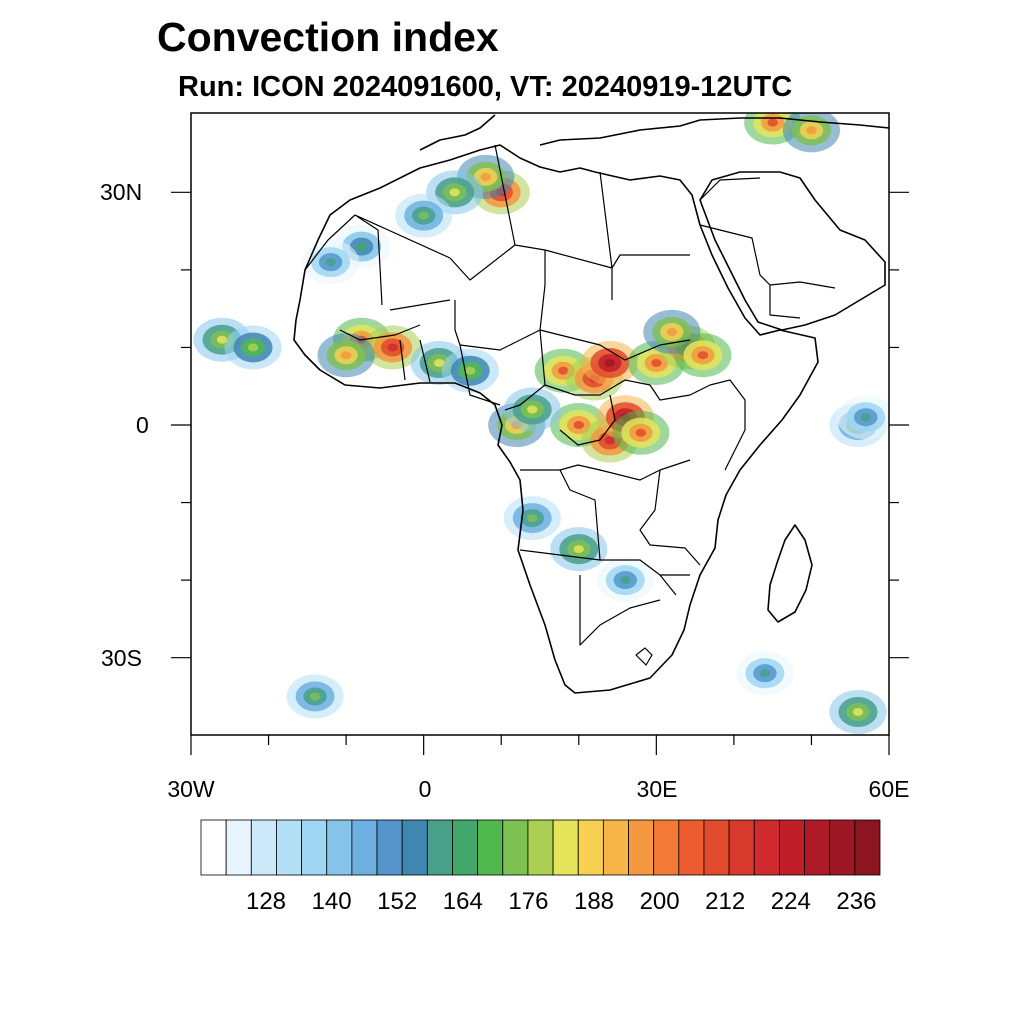 This screenshot has width=1024, height=1024. I want to click on colorbar-tick-label: 200, so click(659, 901).